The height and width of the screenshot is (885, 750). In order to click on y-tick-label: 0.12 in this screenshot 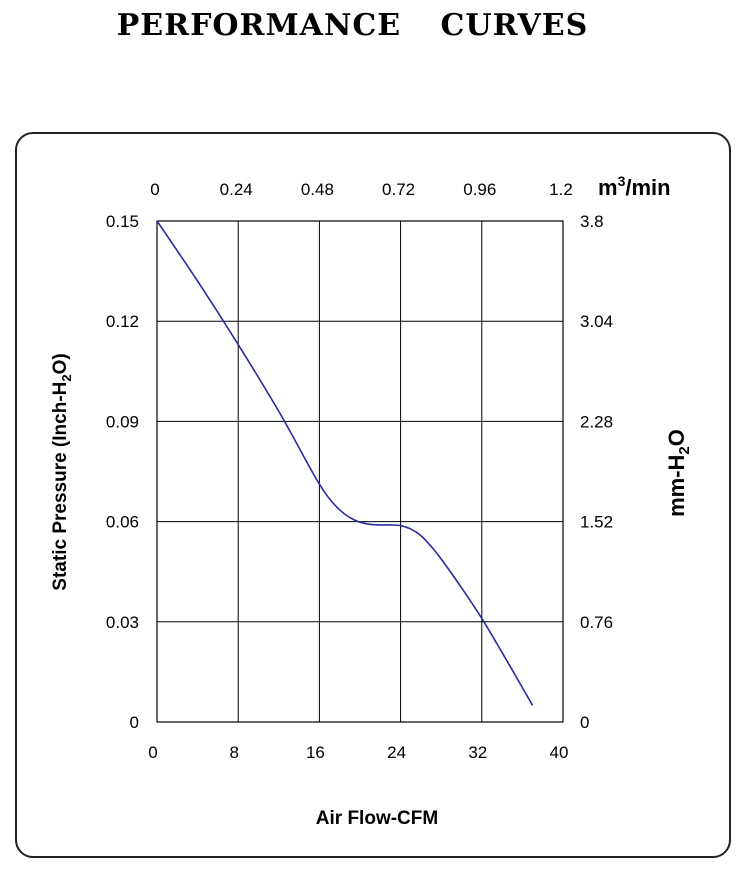, I will do `click(122, 321)`.